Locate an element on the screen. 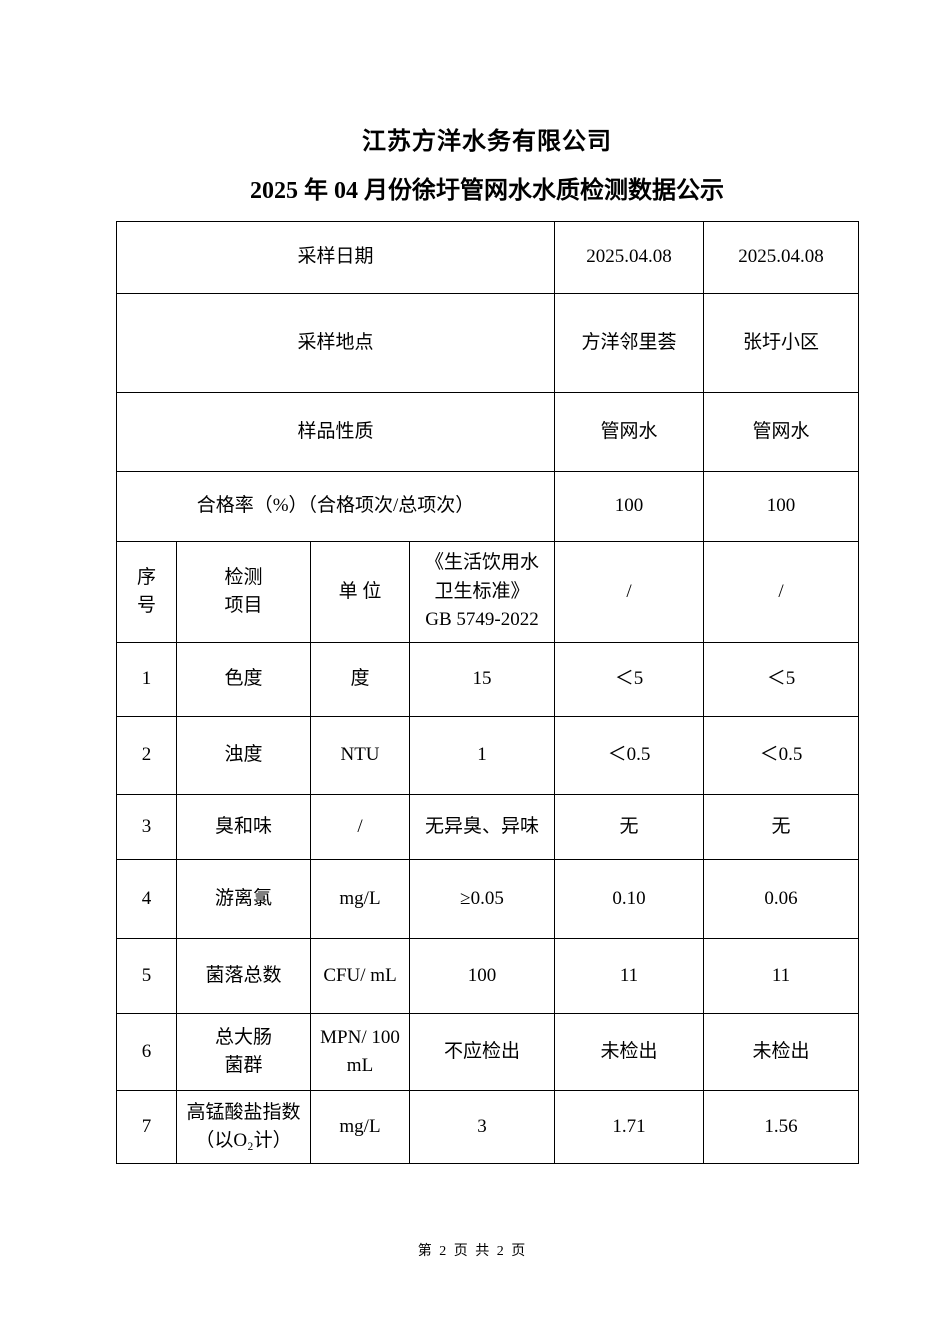 The image size is (945, 1336). cell-item: 总大肠 菌群 is located at coordinates (243, 1052).